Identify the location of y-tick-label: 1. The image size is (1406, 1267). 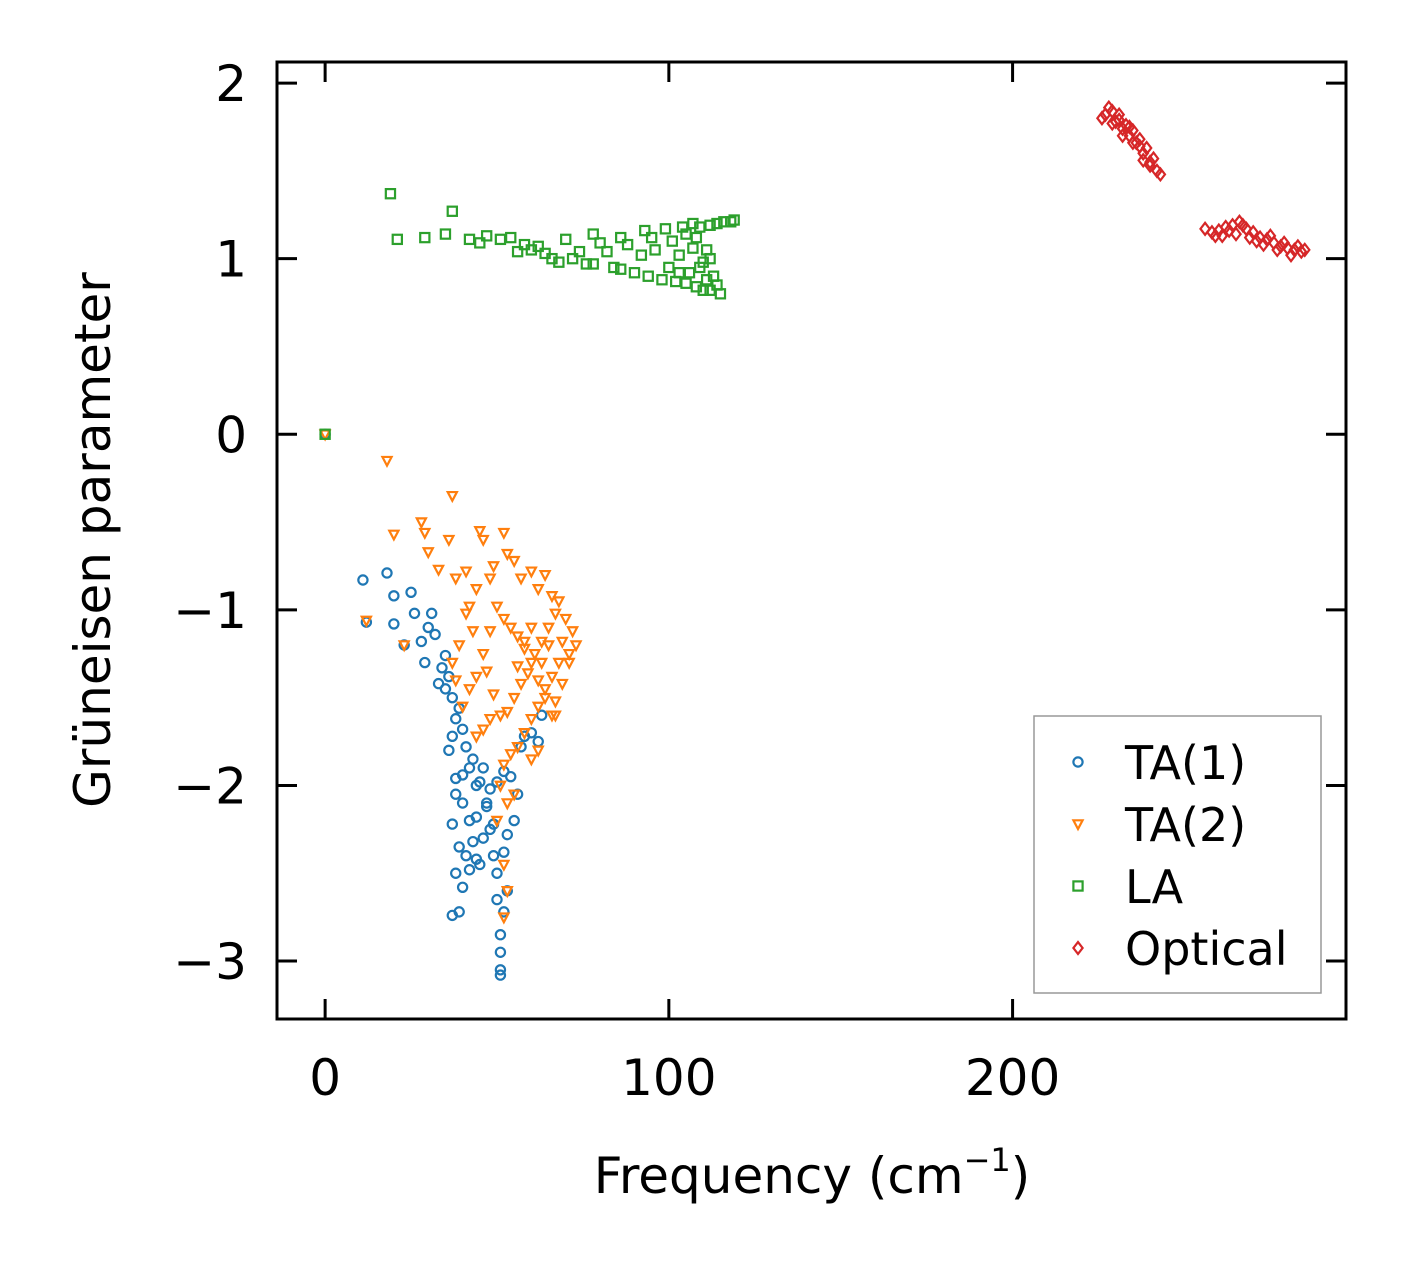
(231, 260).